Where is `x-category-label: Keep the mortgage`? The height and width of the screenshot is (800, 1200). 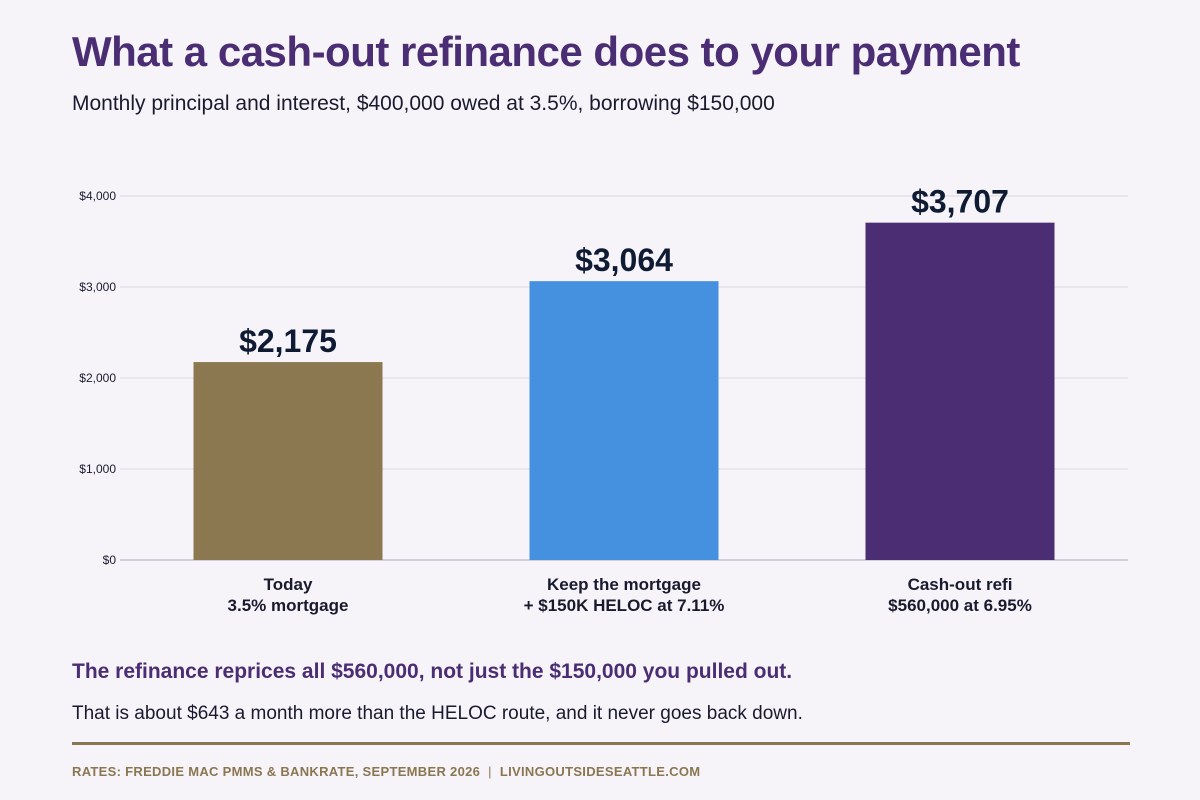
x-category-label: Keep the mortgage is located at coordinates (624, 584).